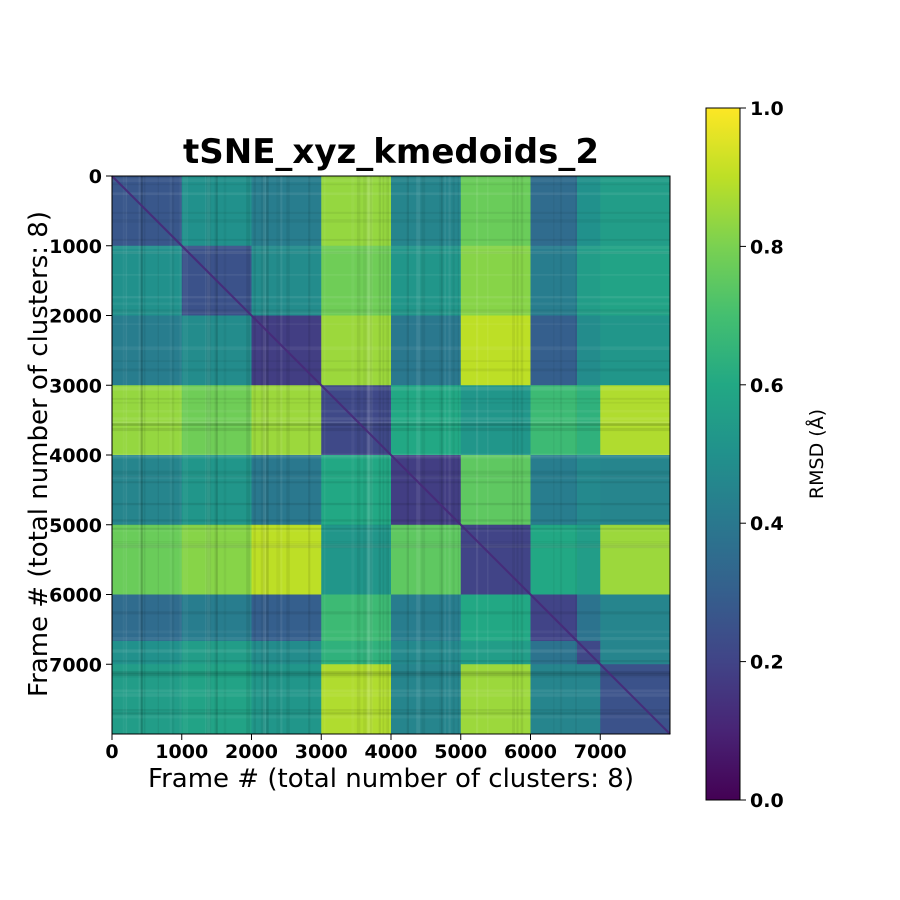 This screenshot has width=900, height=900. I want to click on x-tick-label: 3000, so click(321, 752).